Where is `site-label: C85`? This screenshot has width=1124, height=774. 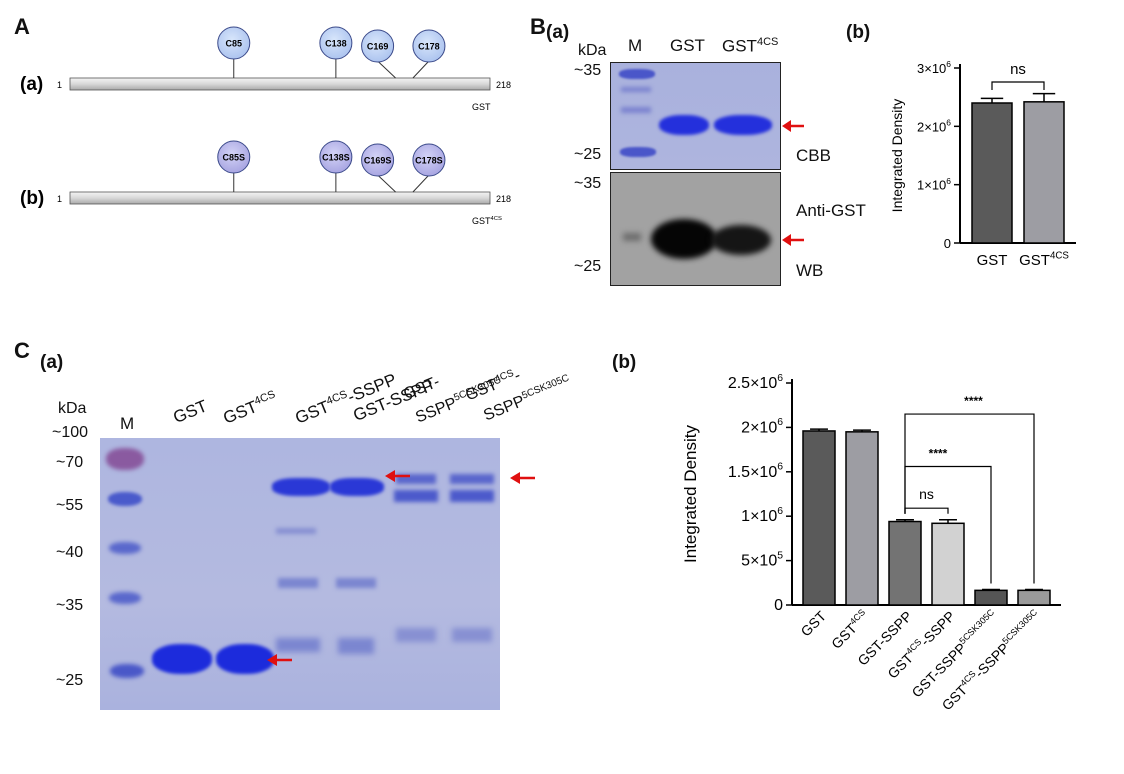 site-label: C85 is located at coordinates (234, 44).